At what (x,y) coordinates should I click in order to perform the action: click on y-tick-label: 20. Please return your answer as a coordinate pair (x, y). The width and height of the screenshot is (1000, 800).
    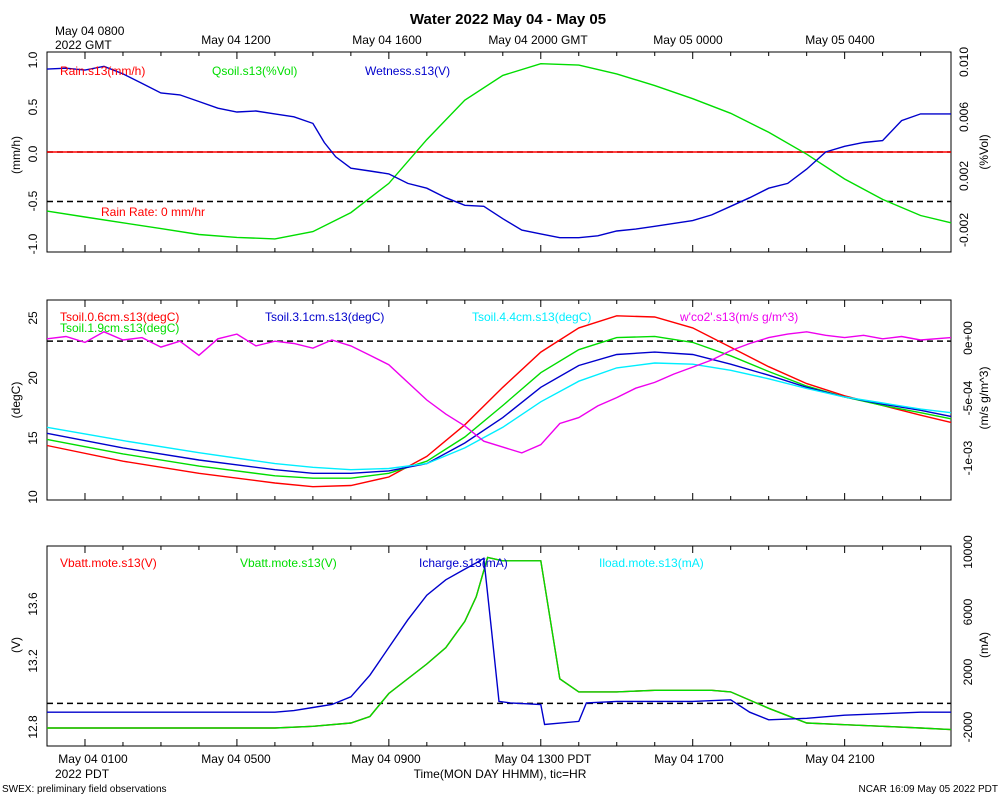
    Looking at the image, I should click on (33, 378).